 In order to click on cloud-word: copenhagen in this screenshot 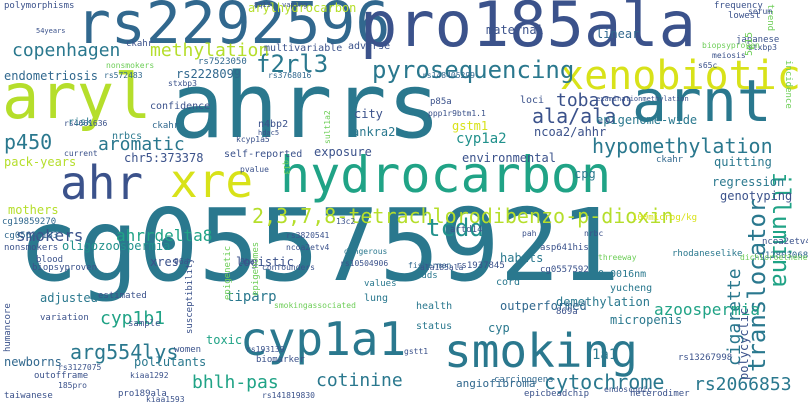, I will do `click(66, 50)`.